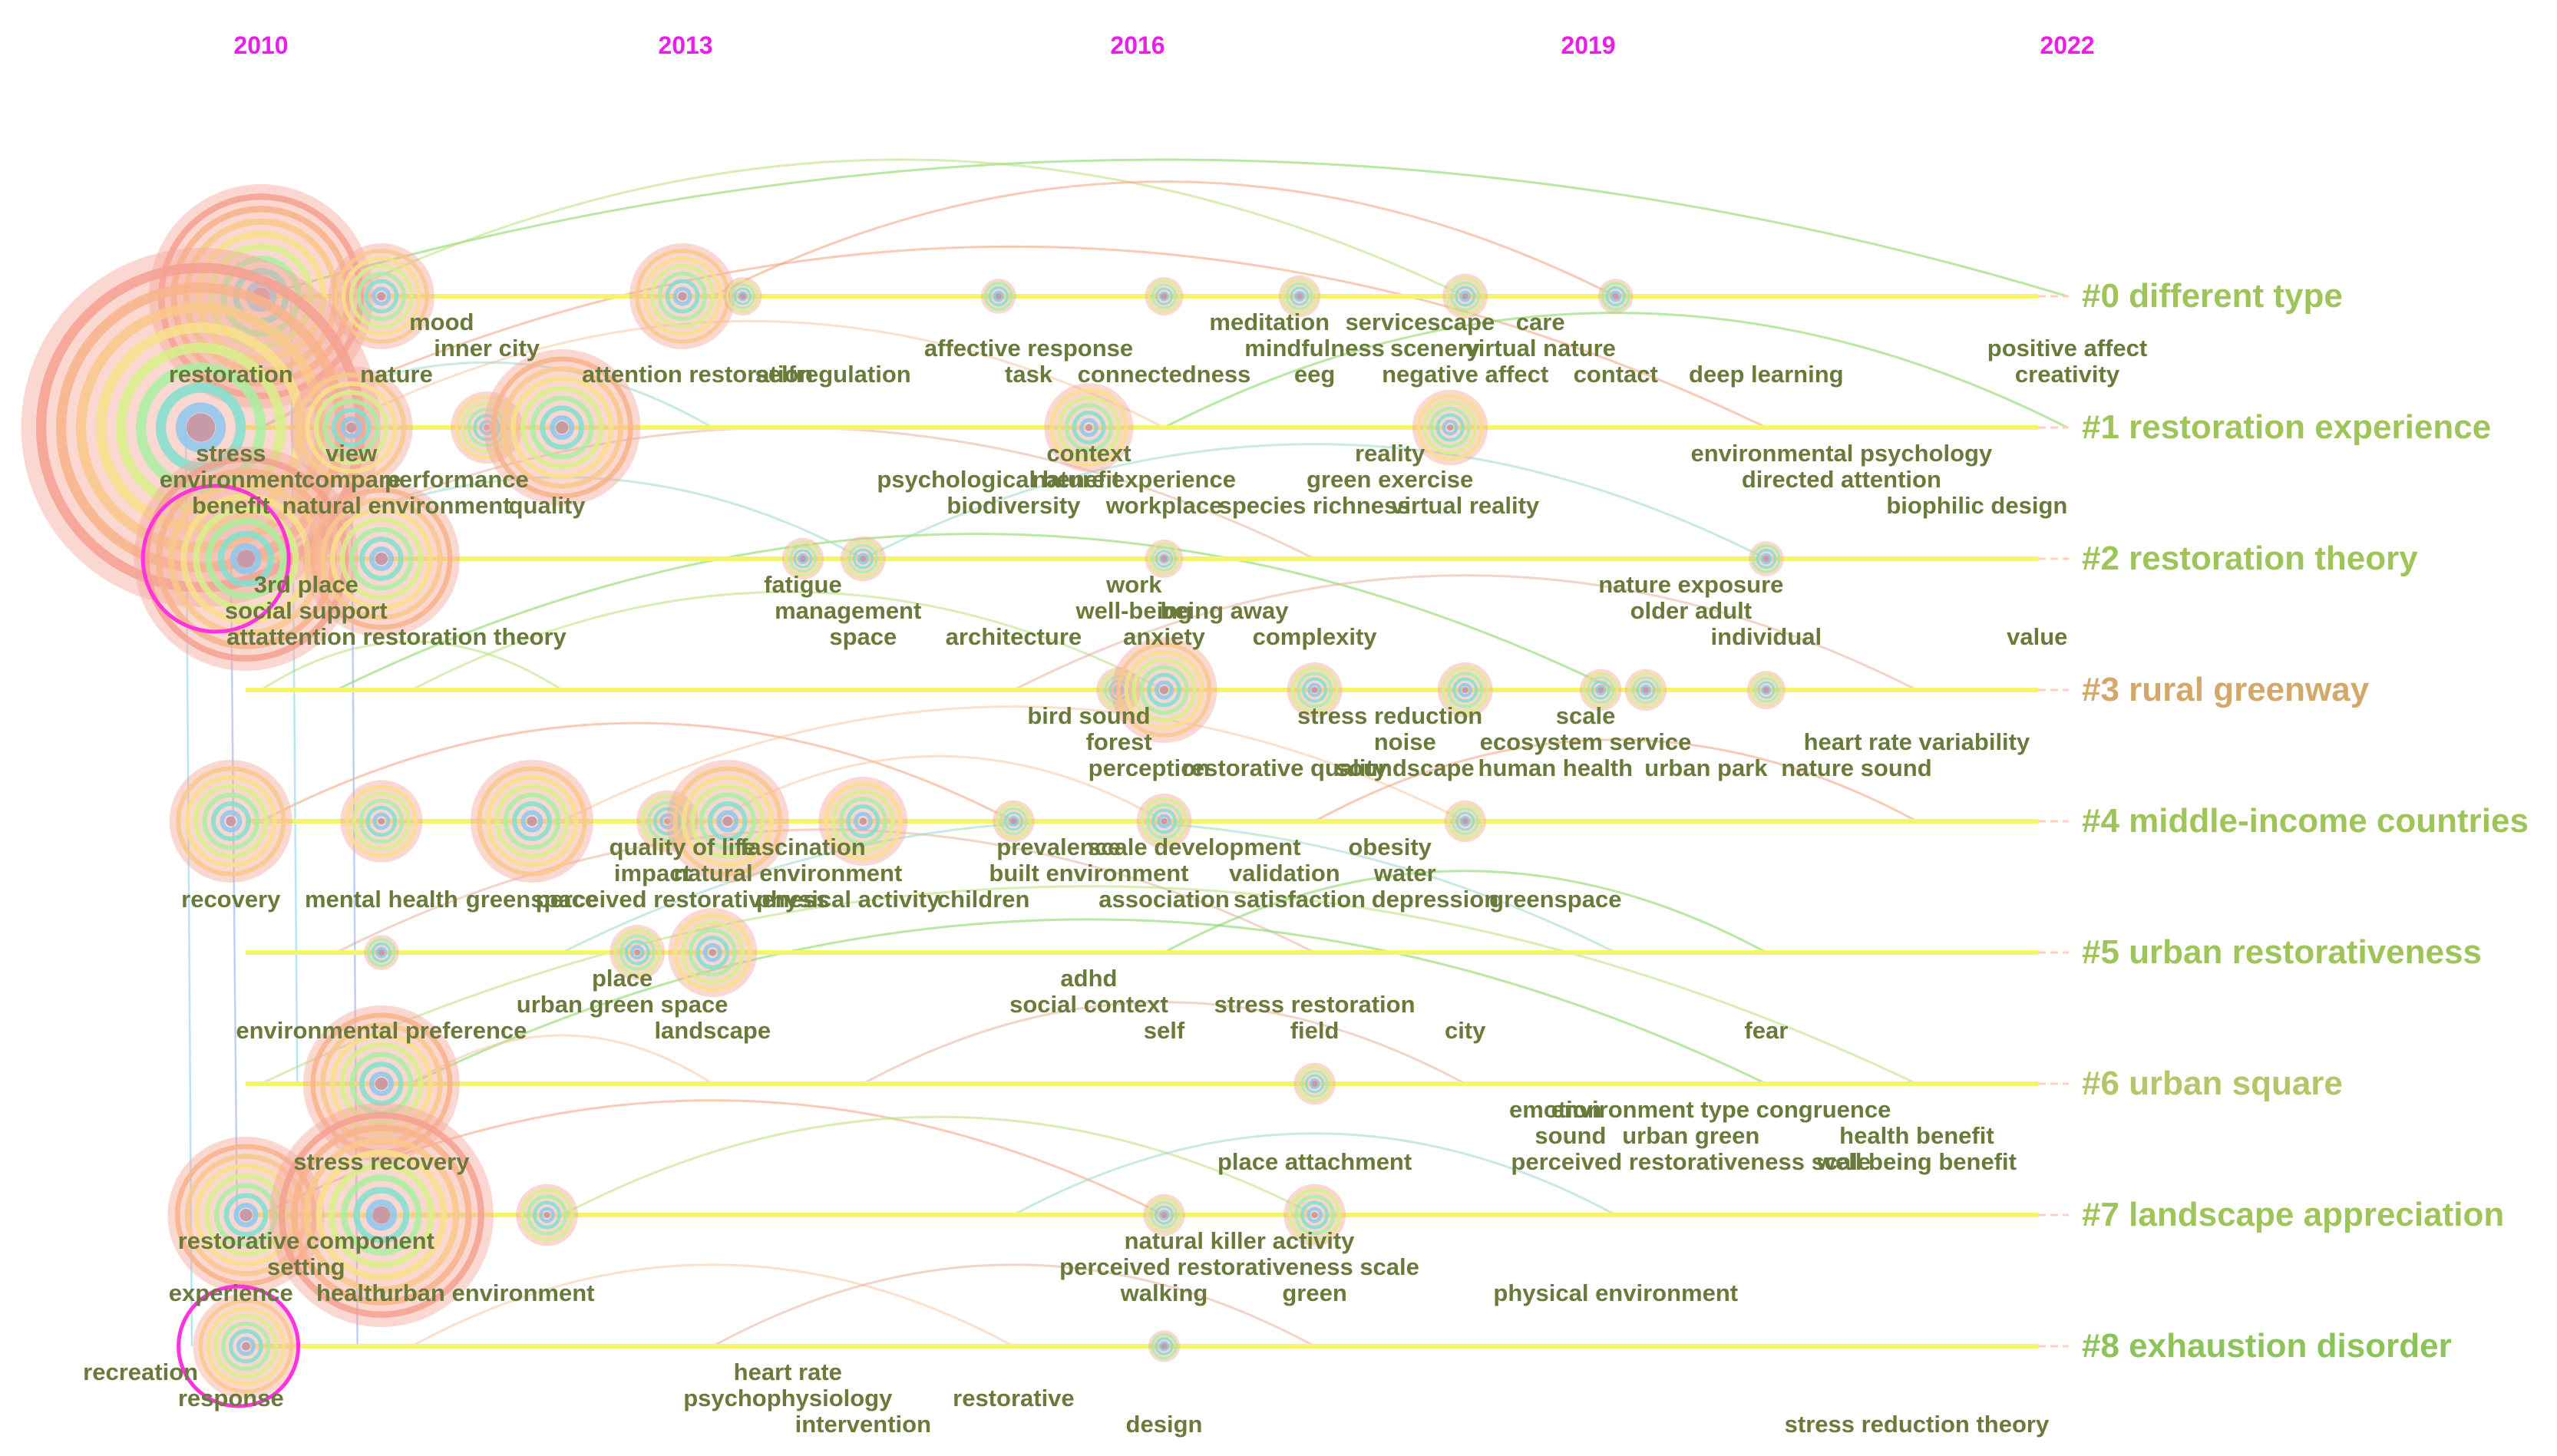 Image resolution: width=2557 pixels, height=1456 pixels. I want to click on keyword-label: psychological benefit, so click(998, 480).